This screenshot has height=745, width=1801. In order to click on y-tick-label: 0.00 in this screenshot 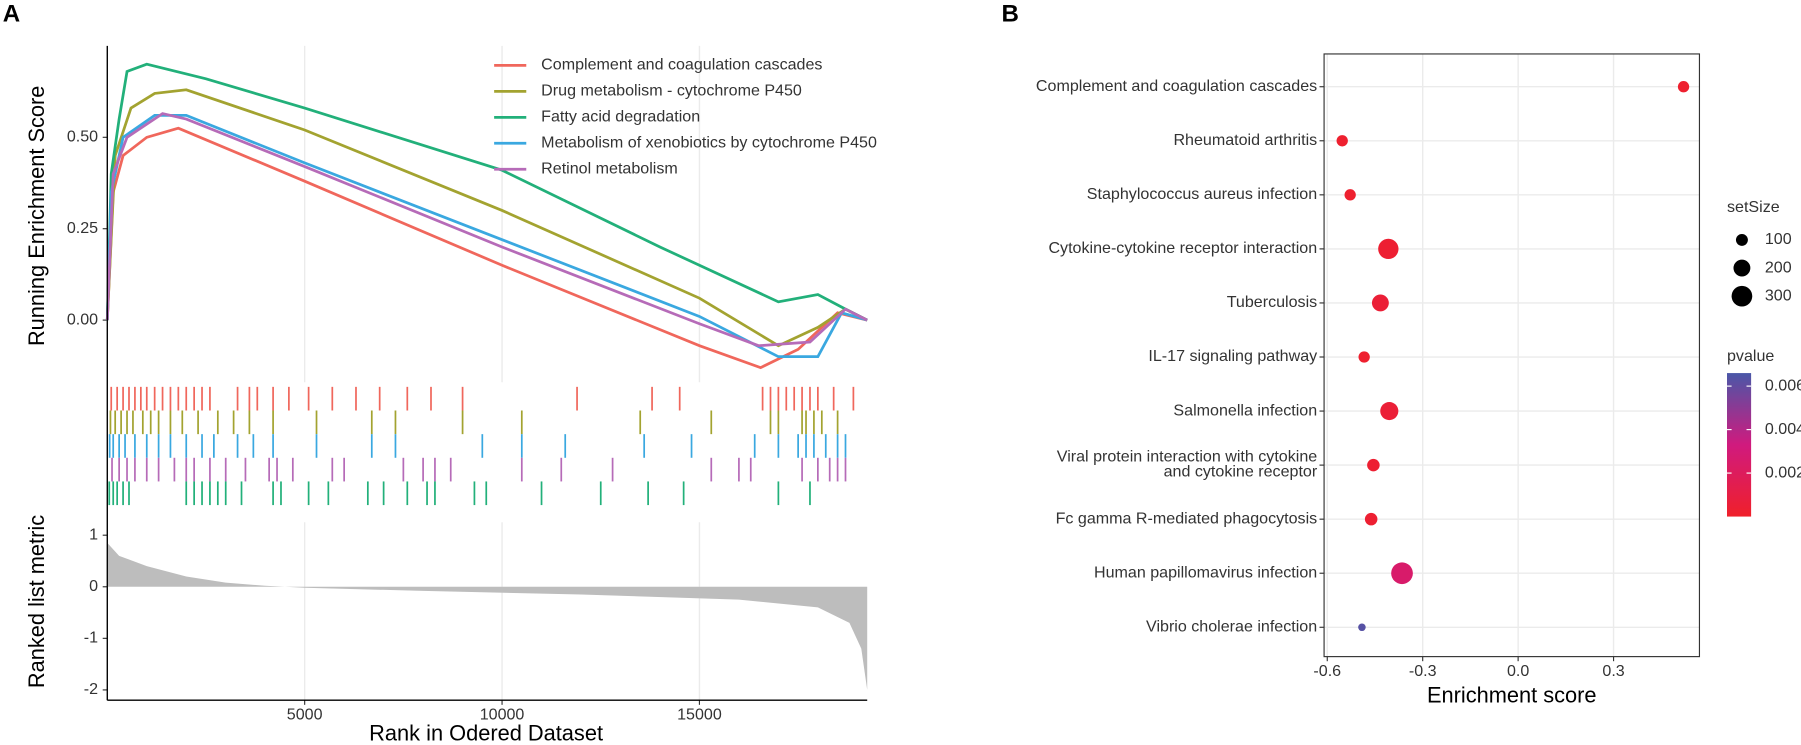, I will do `click(82, 319)`.